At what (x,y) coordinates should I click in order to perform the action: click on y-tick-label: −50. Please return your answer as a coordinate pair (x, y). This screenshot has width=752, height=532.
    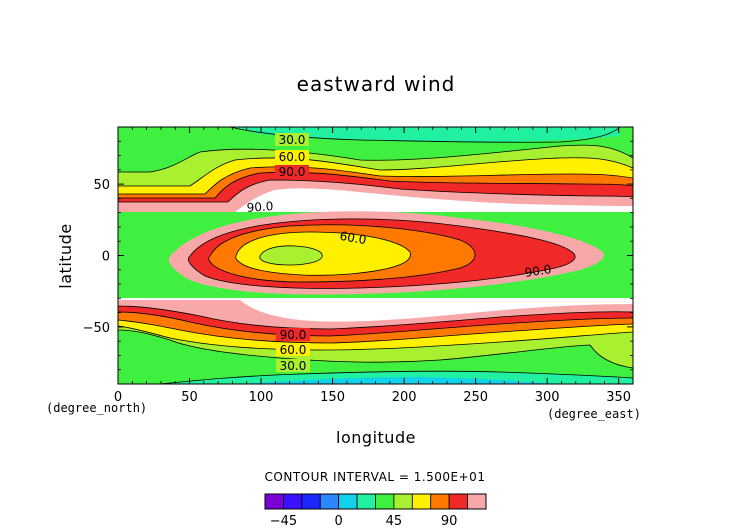
    Looking at the image, I should click on (96, 328).